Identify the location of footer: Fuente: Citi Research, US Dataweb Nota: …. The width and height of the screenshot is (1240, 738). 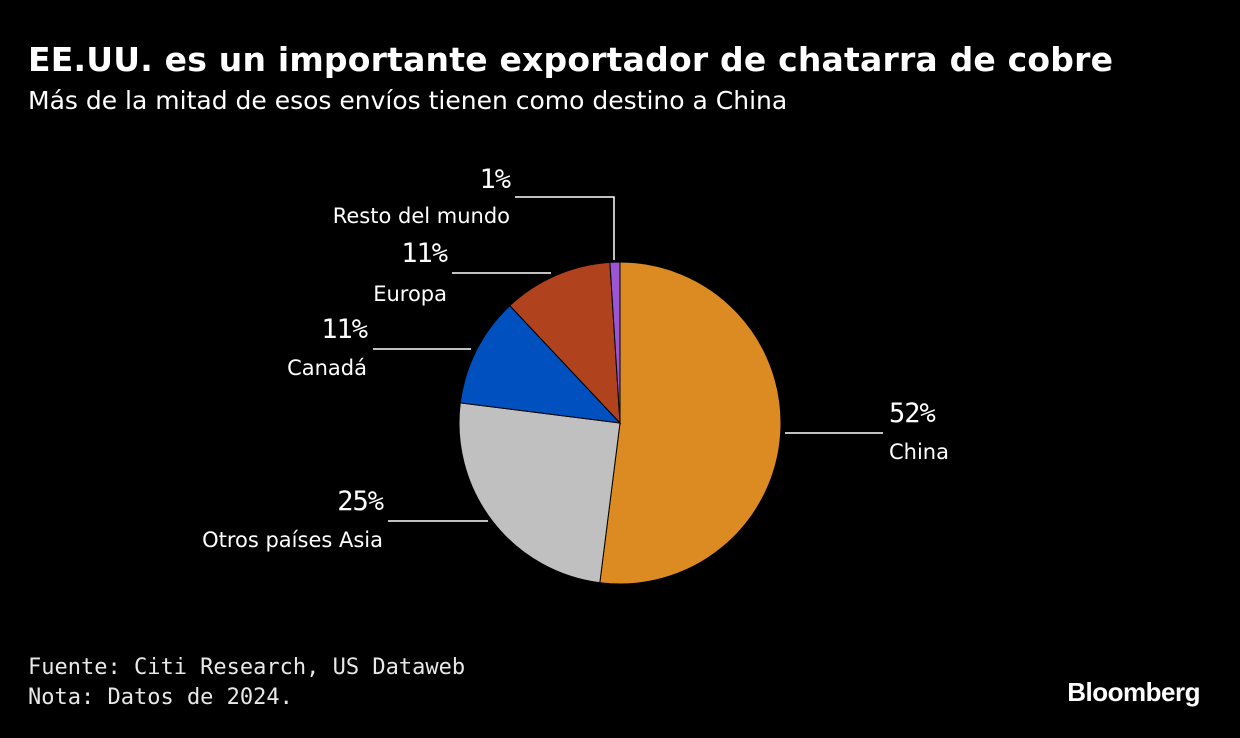
(246, 683).